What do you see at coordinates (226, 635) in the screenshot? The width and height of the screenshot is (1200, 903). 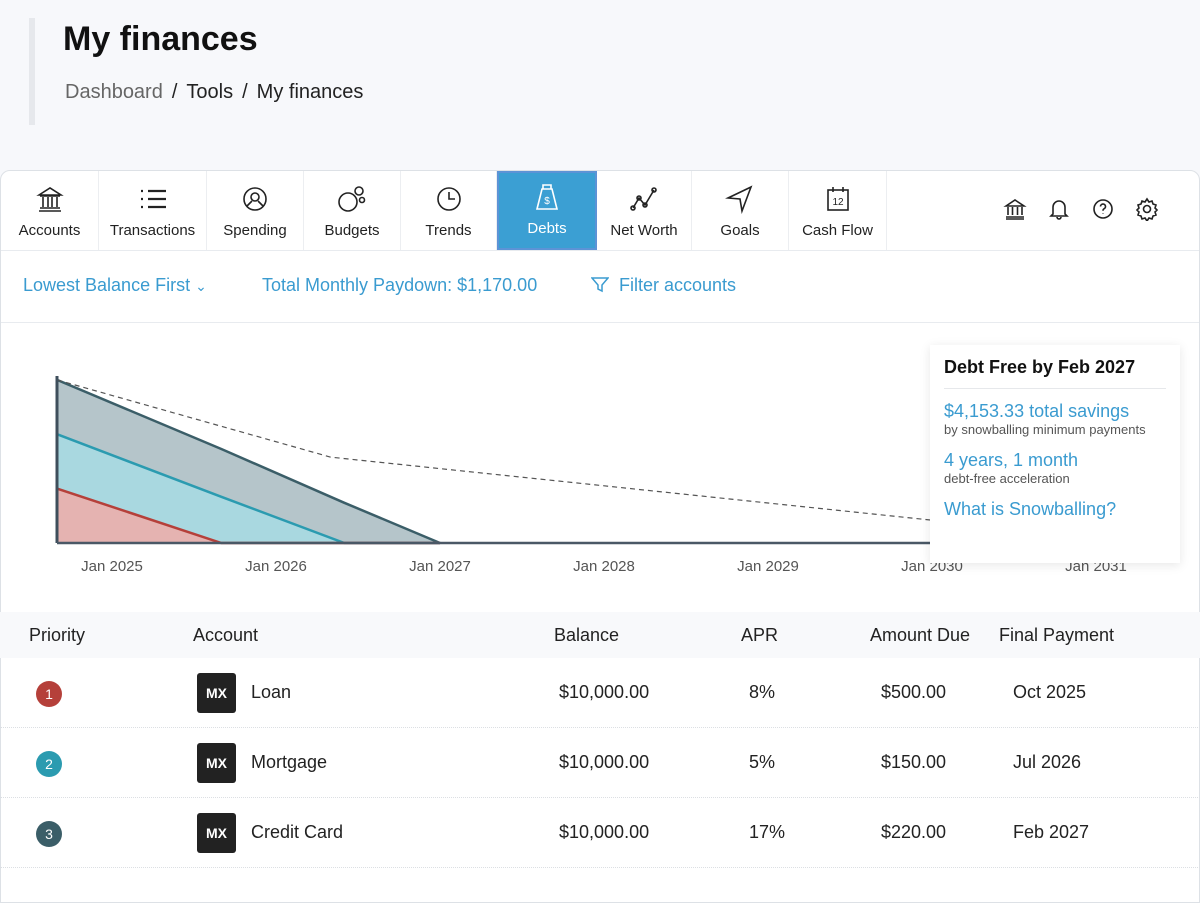 I see `col-account: Account` at bounding box center [226, 635].